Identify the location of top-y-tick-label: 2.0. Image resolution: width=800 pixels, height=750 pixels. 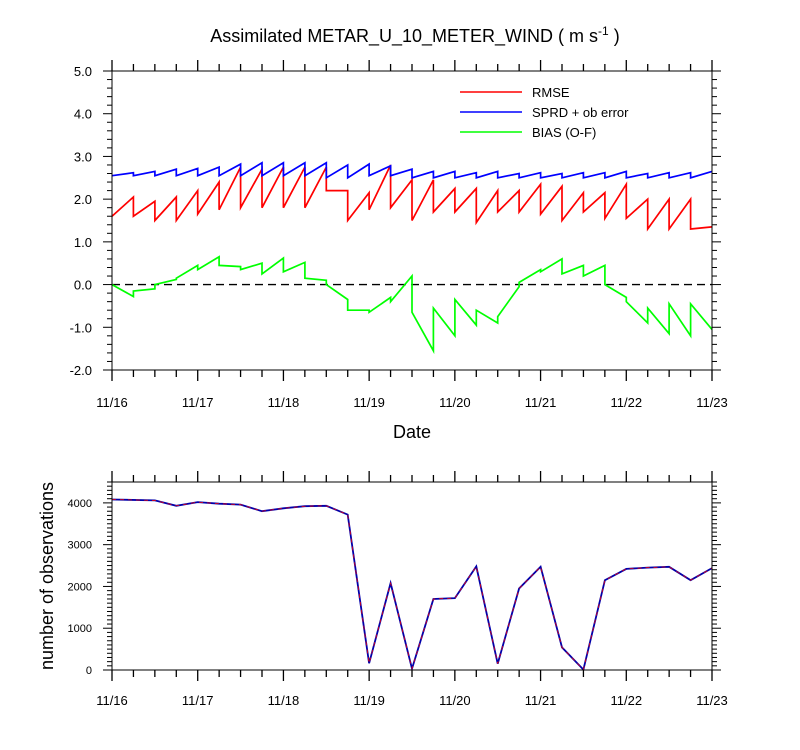
(83, 199).